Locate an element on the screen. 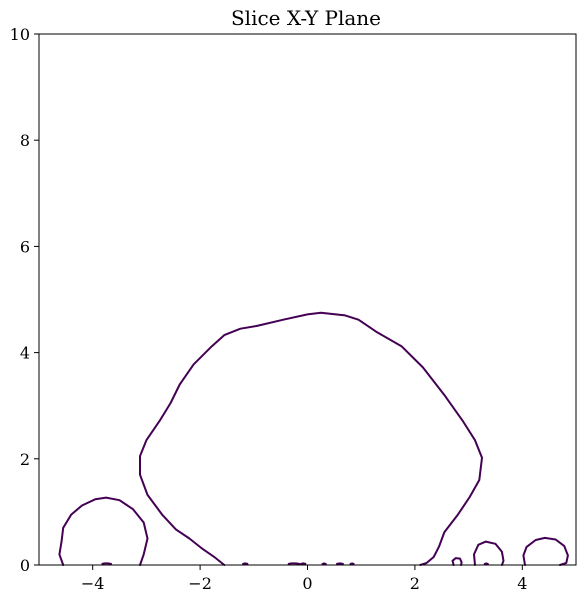 This screenshot has height=602, width=587. x-tick-label: 4 is located at coordinates (522, 583).